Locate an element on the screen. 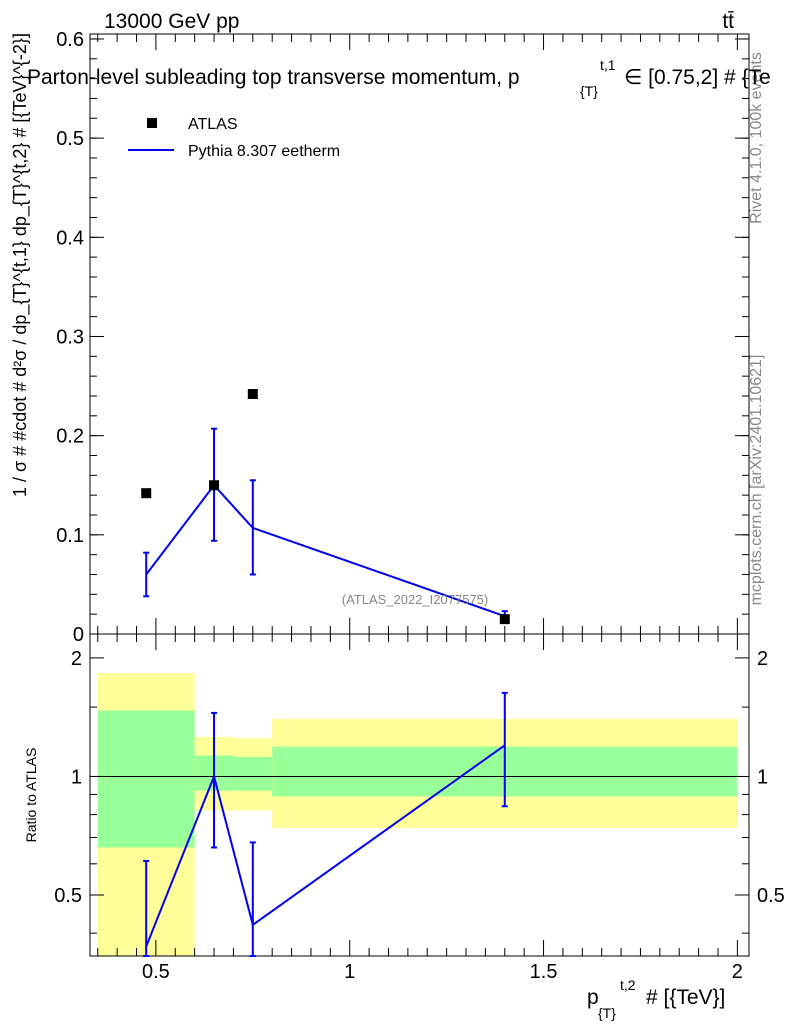 Image resolution: width=786 pixels, height=1024 pixels. x-tick-label: 2 is located at coordinates (737, 972).